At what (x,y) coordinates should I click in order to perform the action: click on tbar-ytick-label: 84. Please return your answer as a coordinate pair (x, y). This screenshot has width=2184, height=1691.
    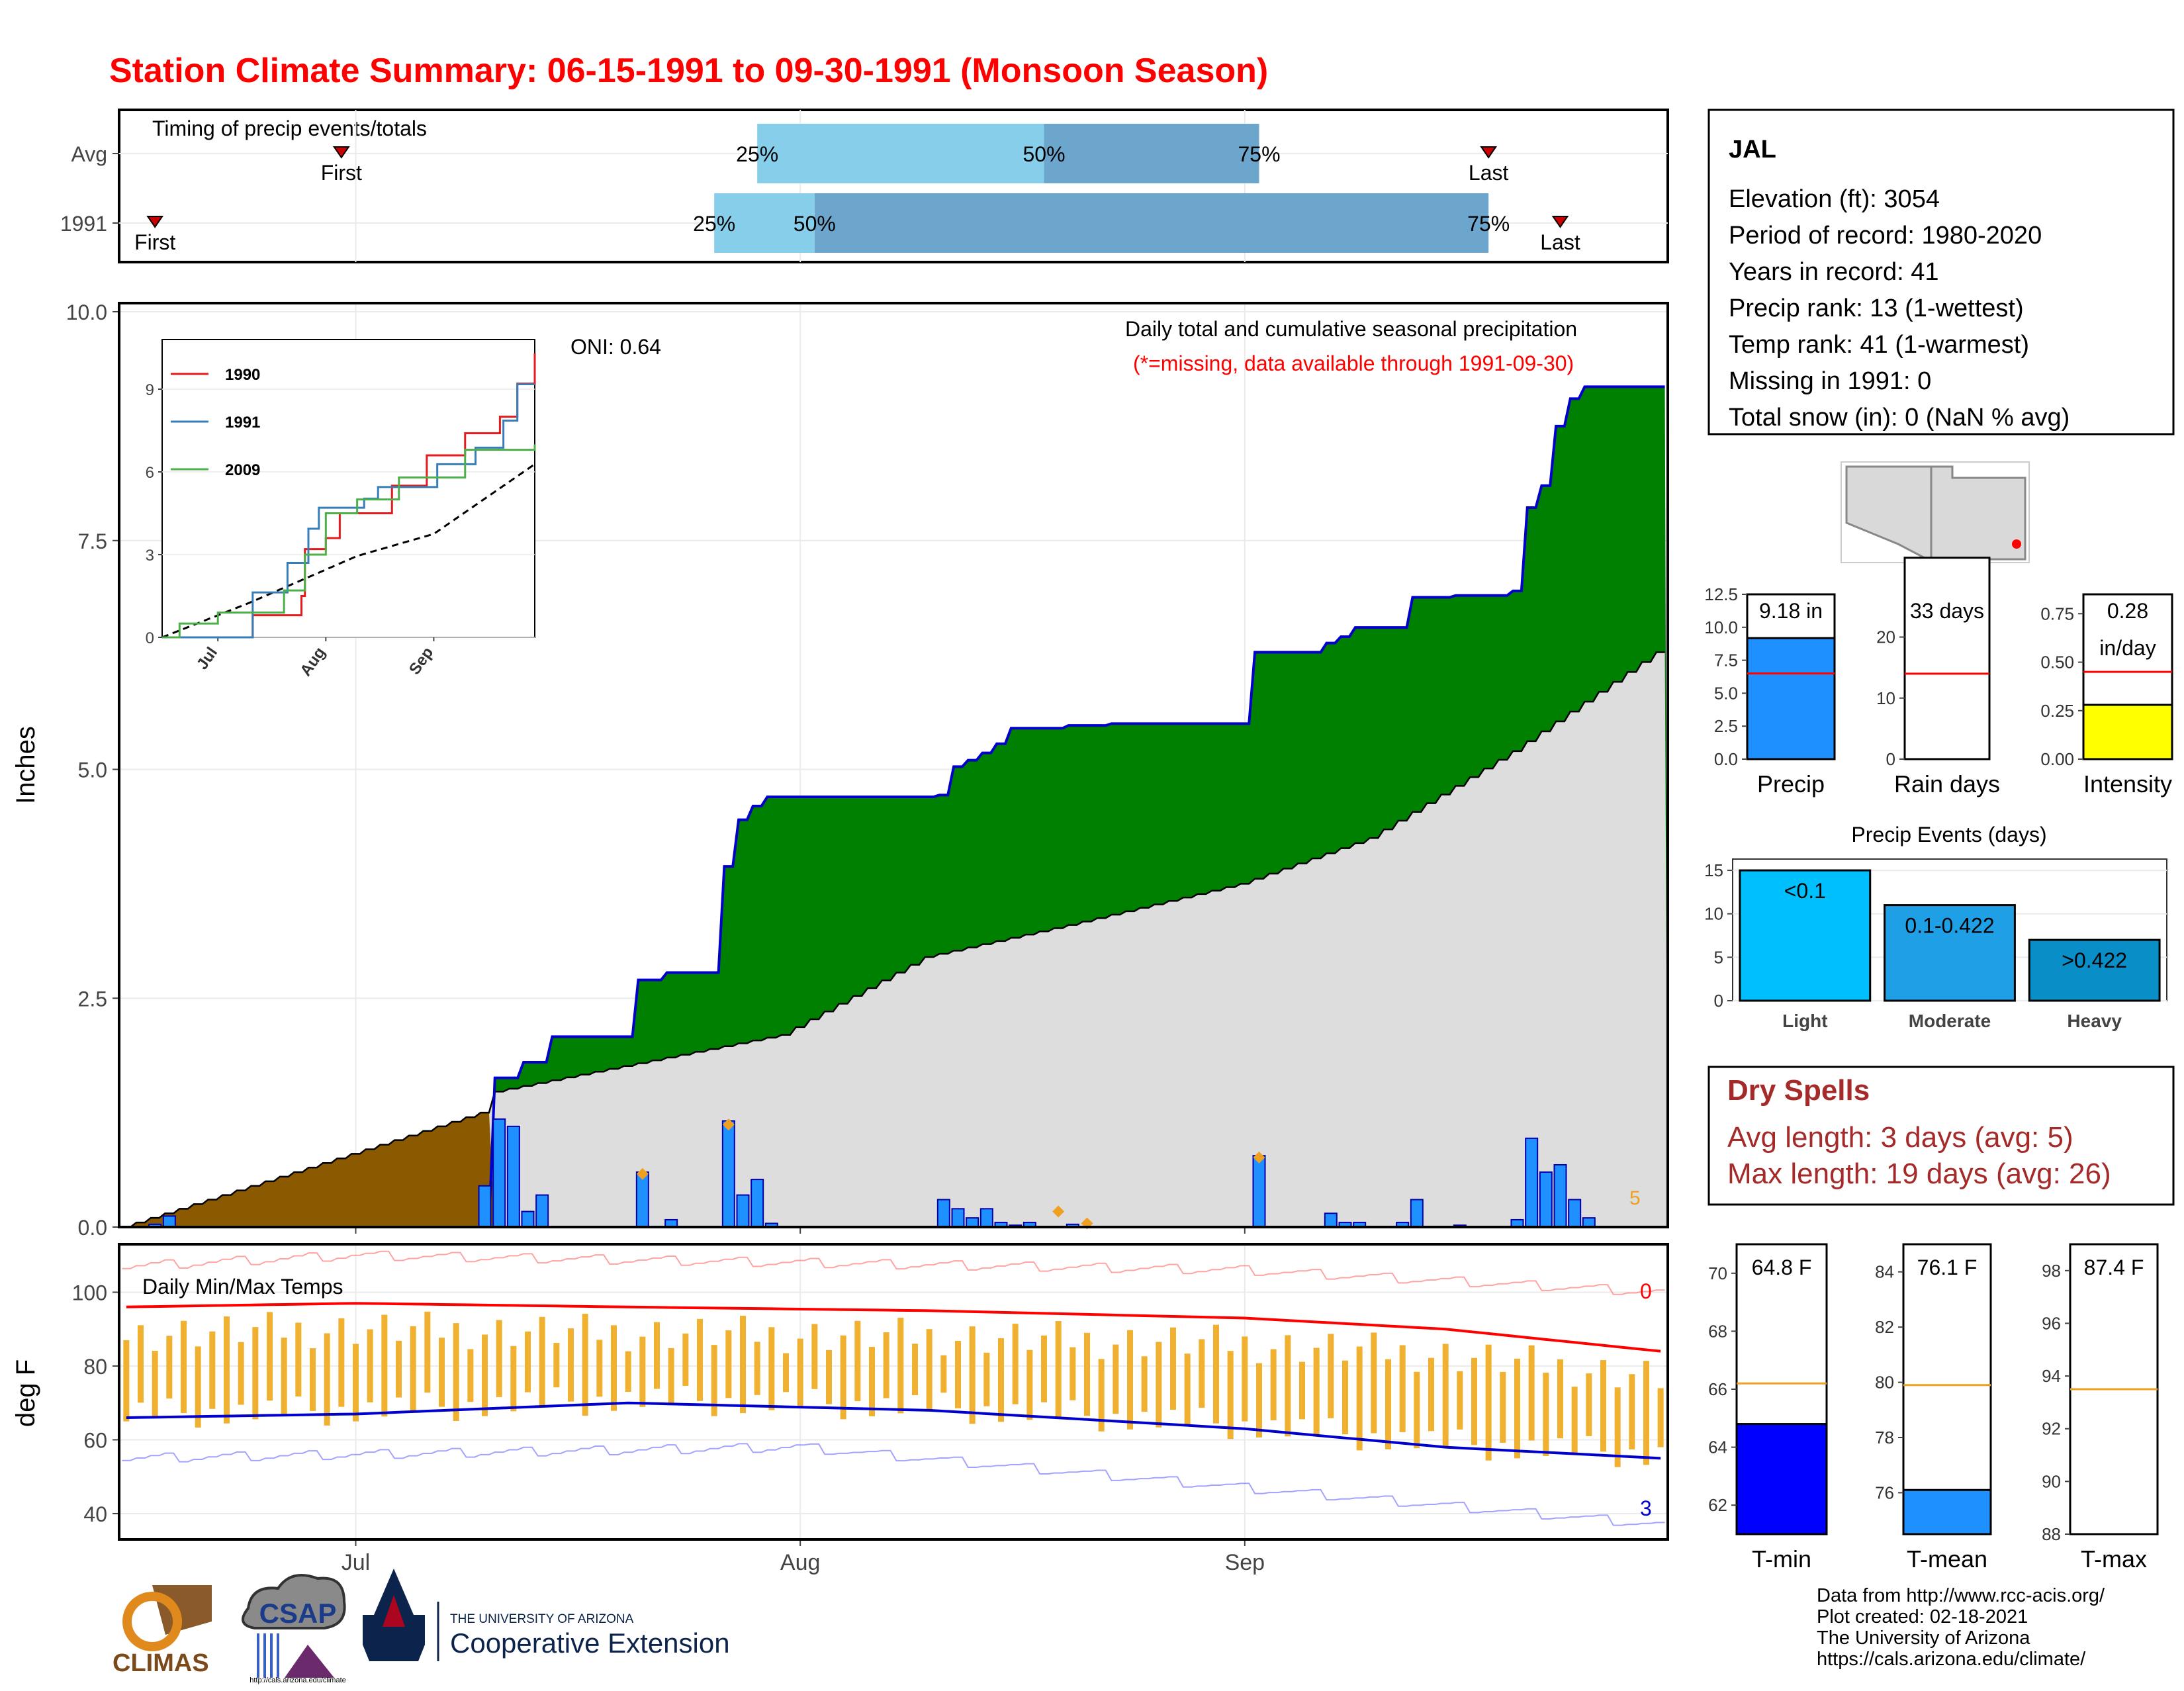
    Looking at the image, I should click on (1885, 1272).